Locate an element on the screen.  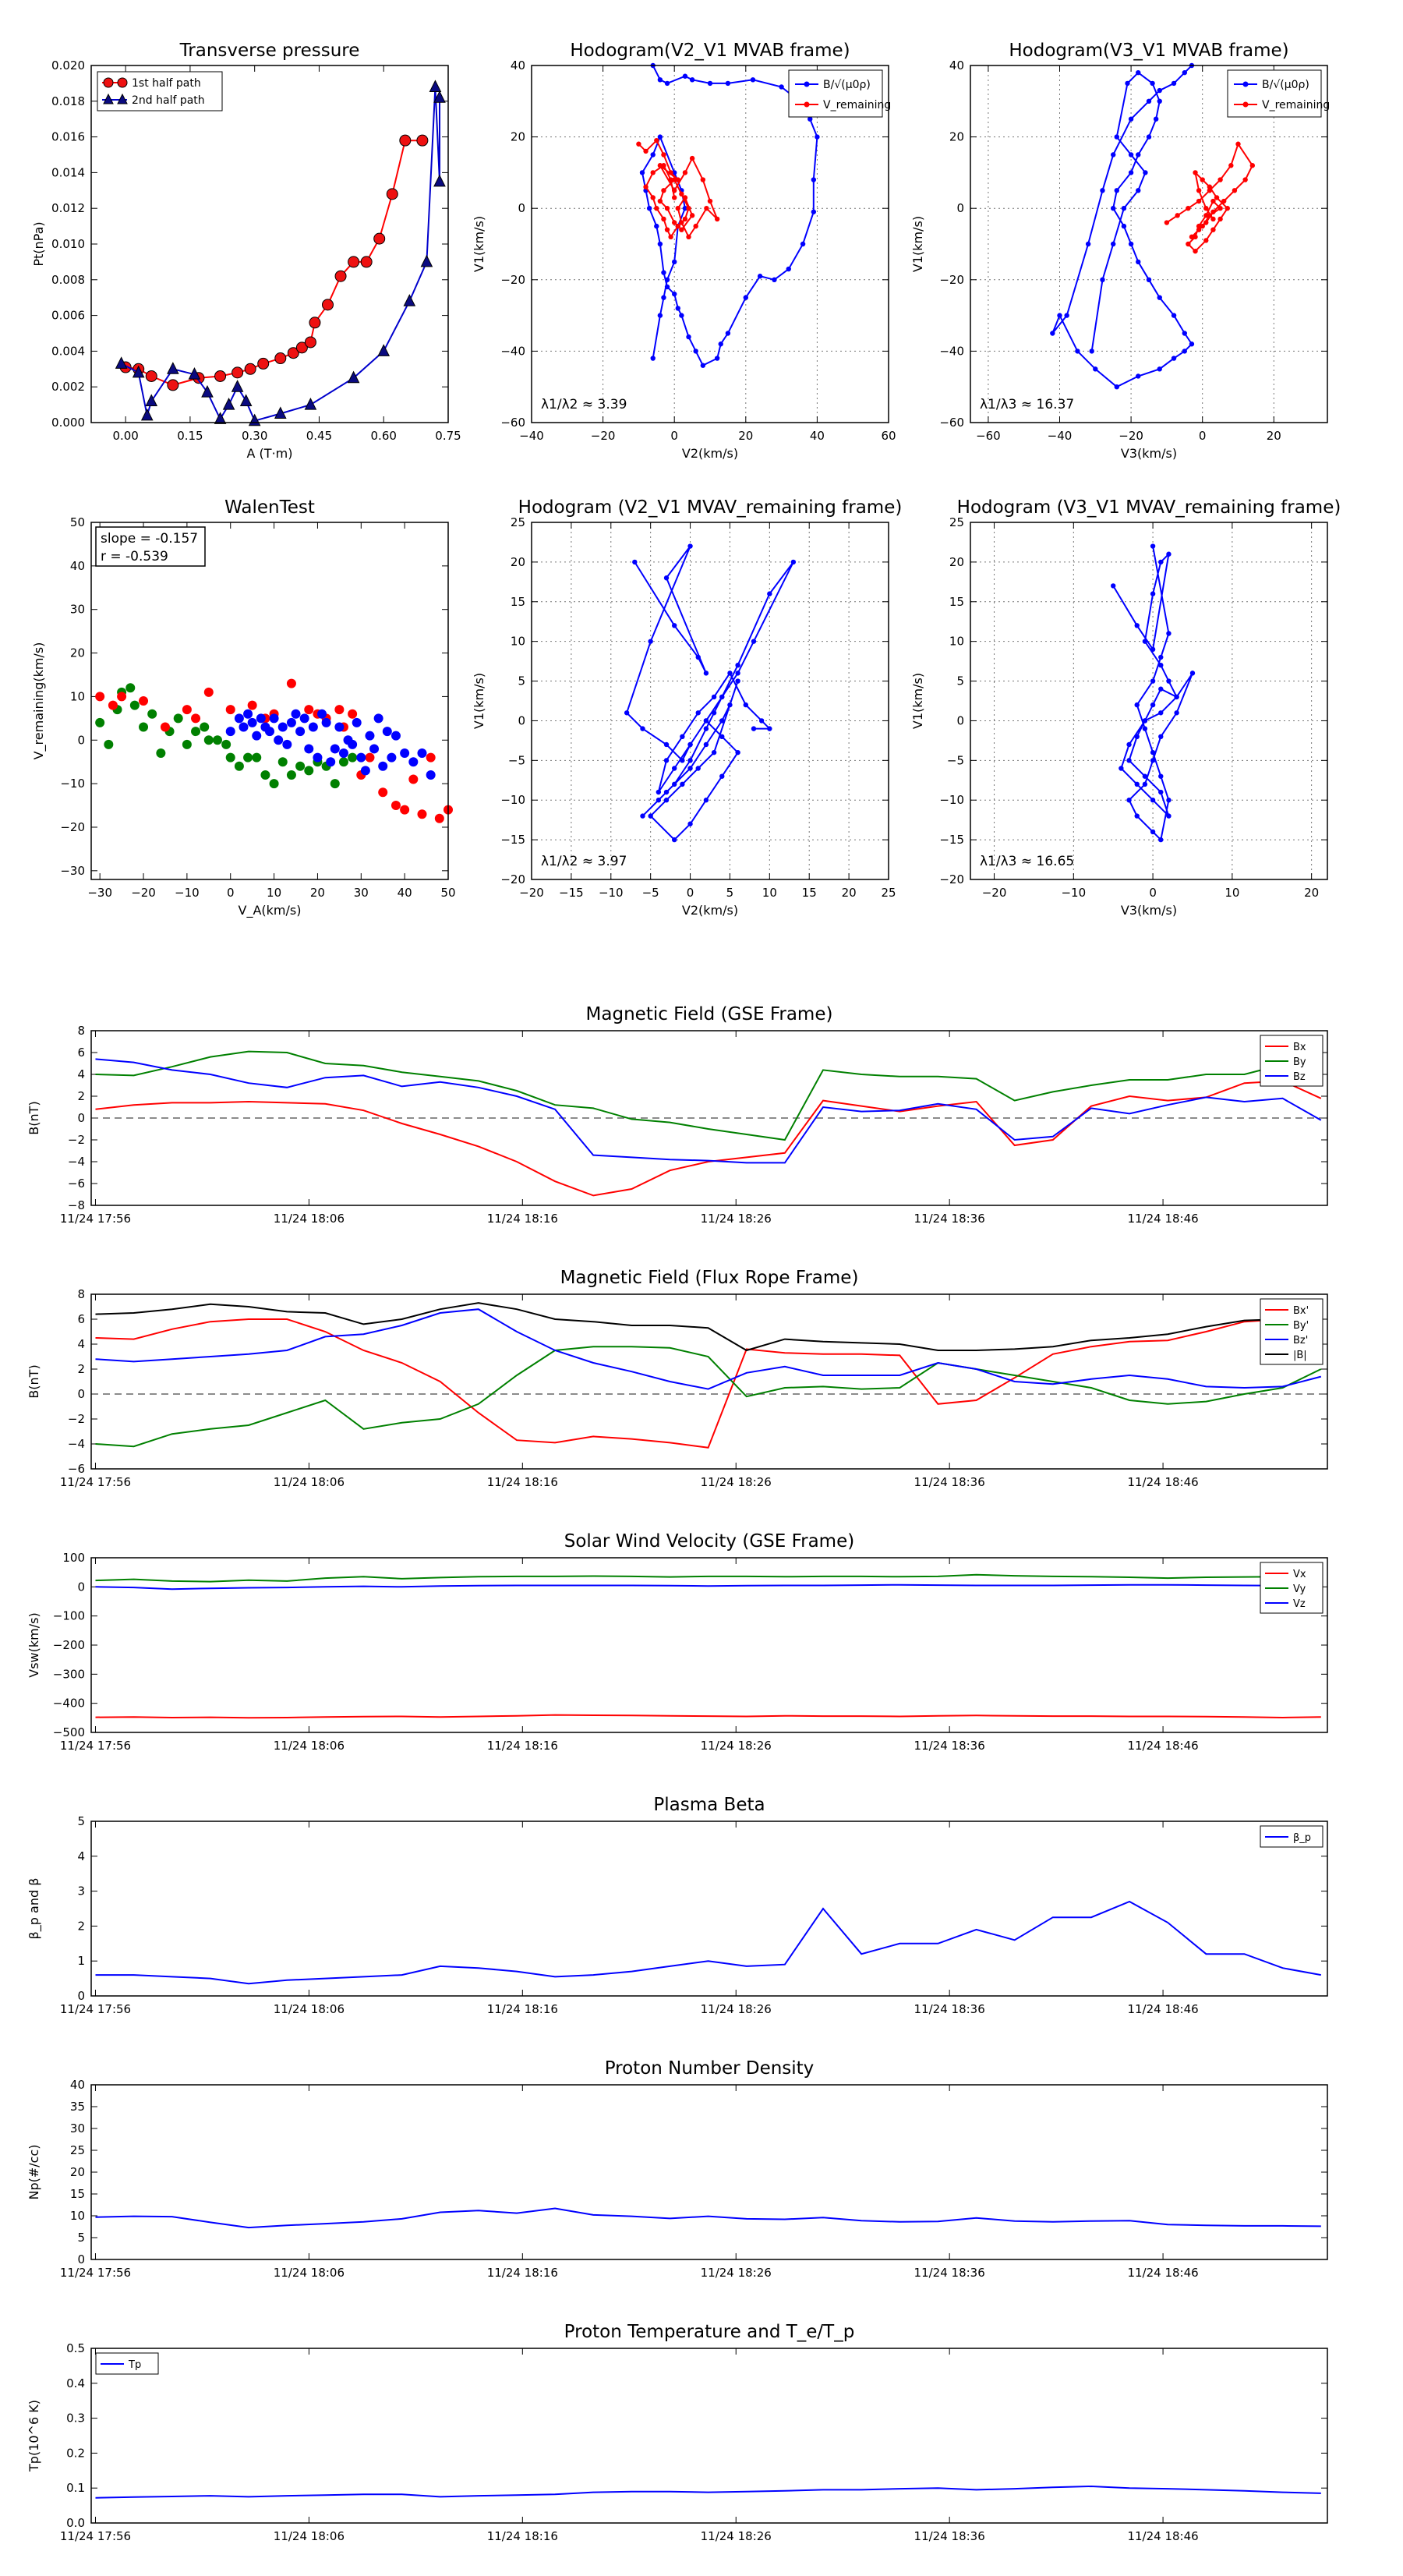
x-tick-label: −60 is located at coordinates (989, 436).